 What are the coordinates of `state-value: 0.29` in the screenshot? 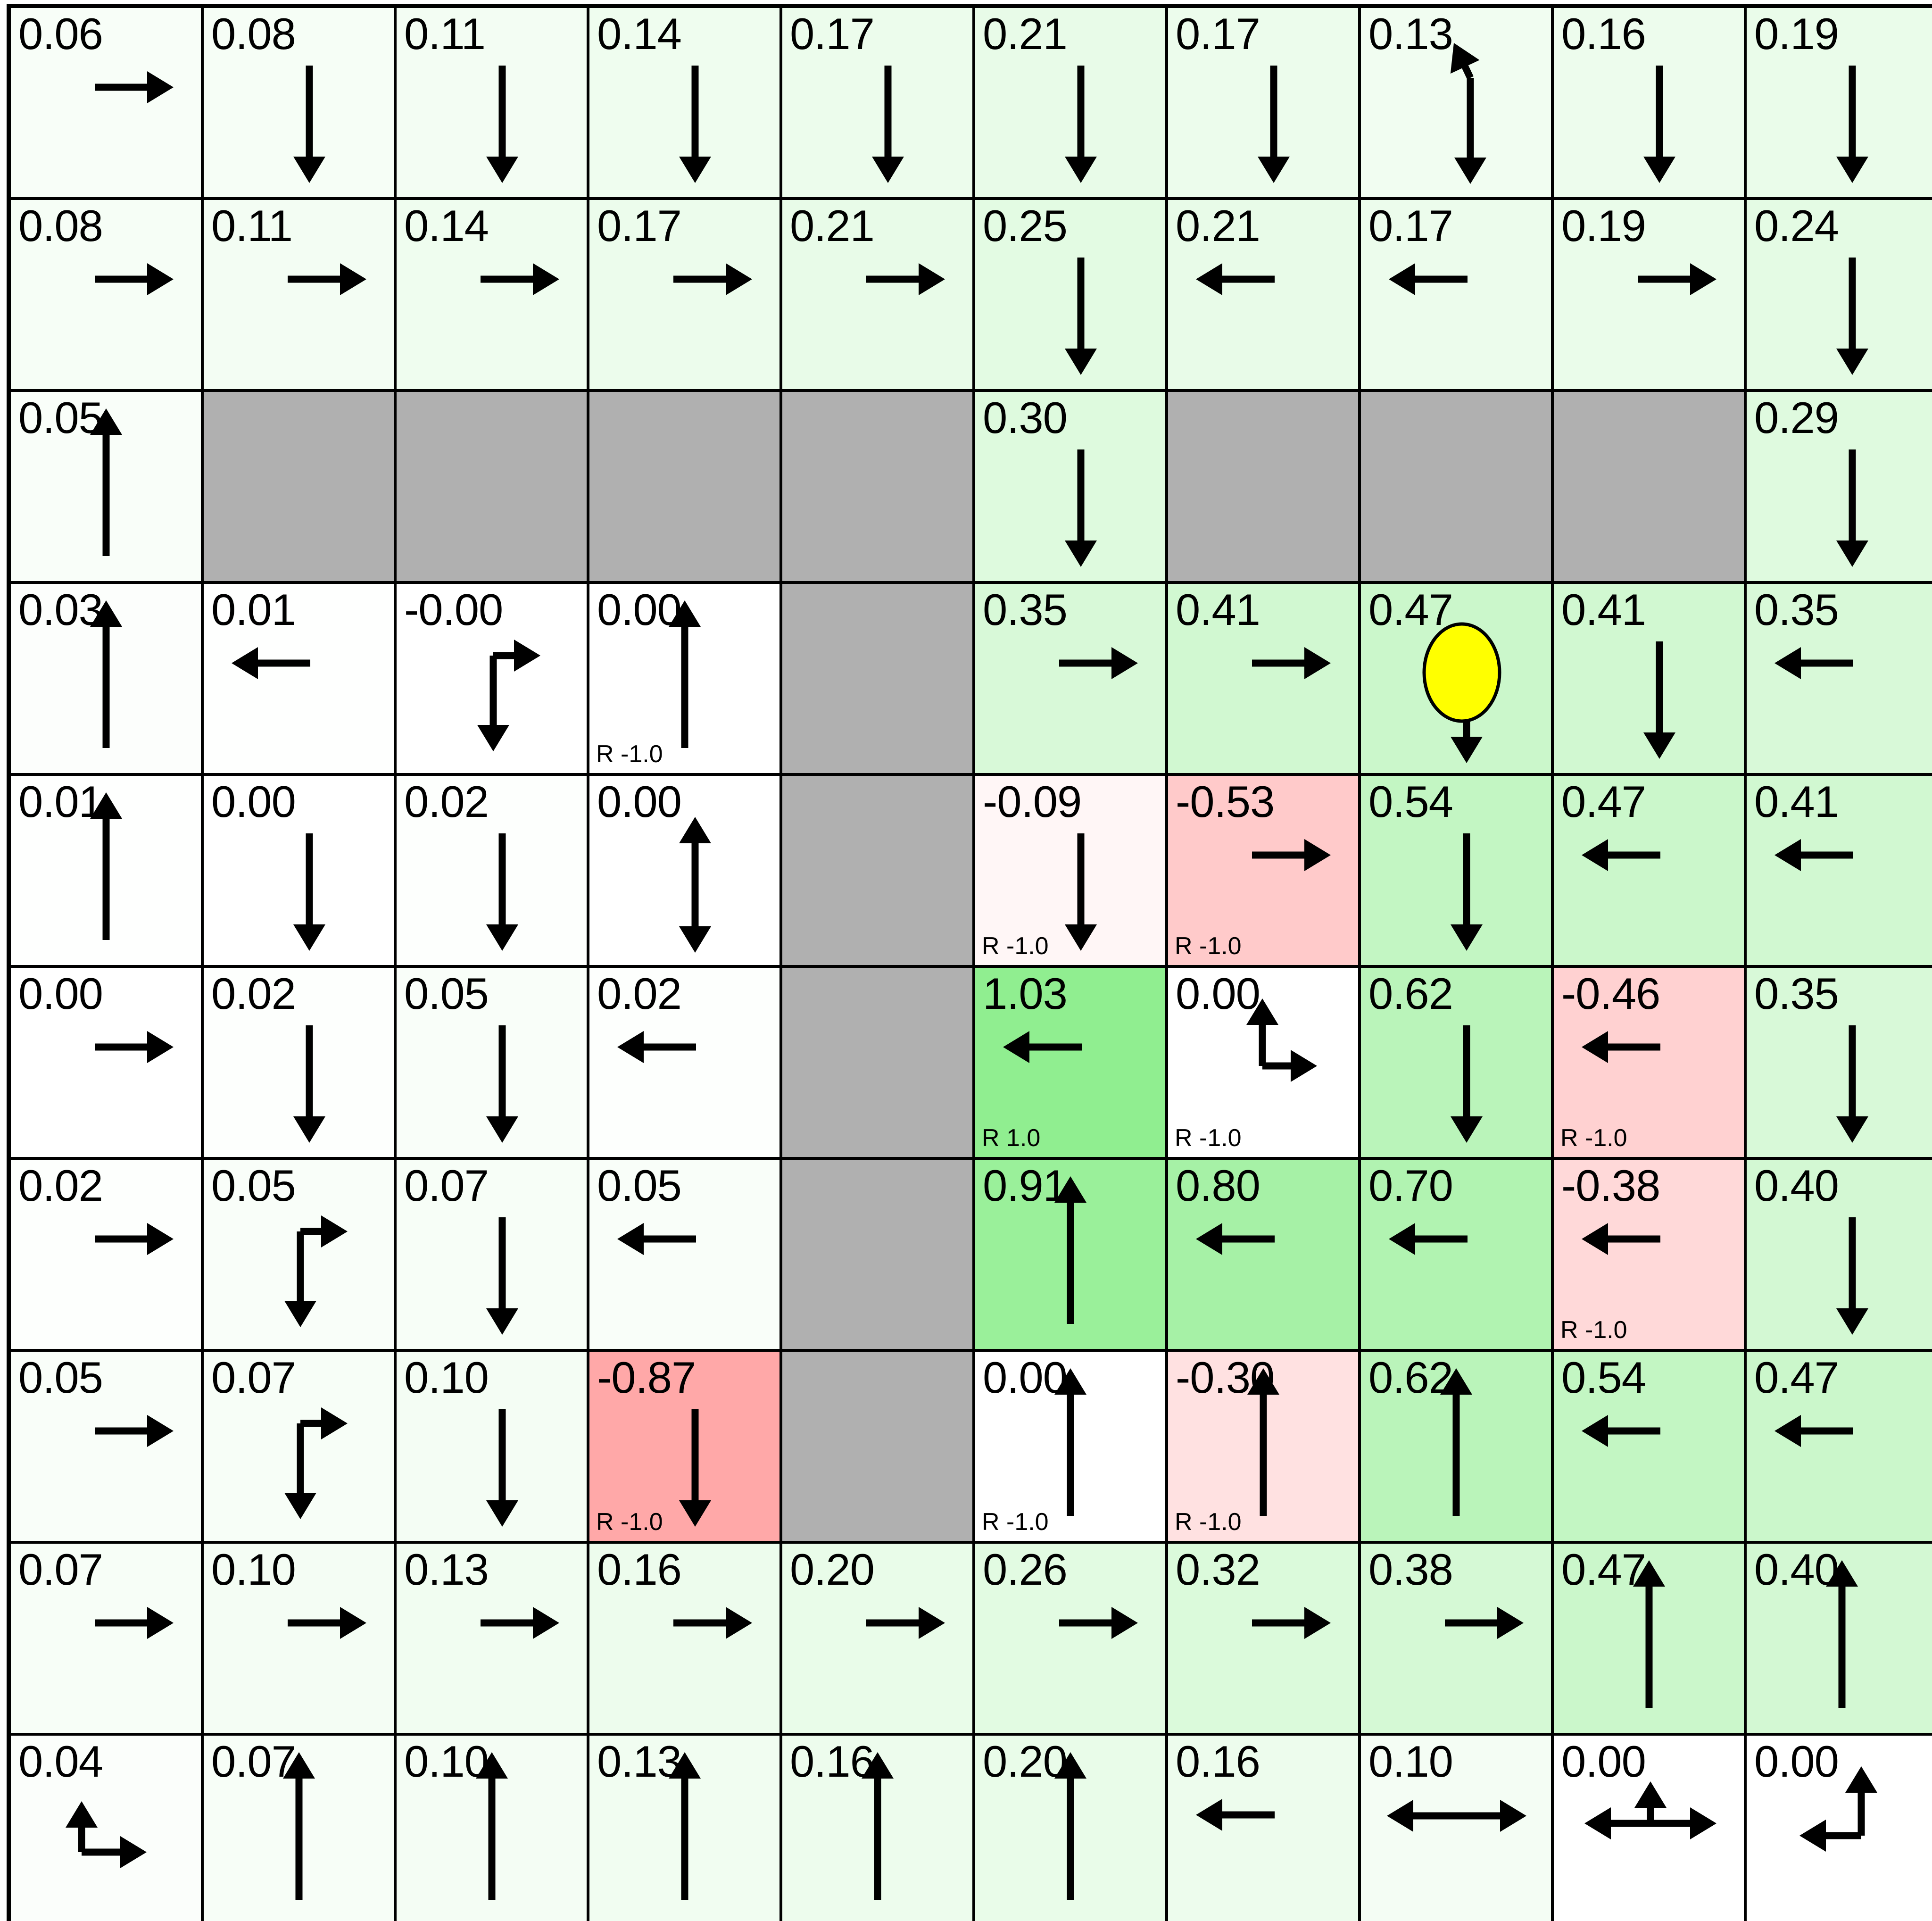 It's located at (1796, 417).